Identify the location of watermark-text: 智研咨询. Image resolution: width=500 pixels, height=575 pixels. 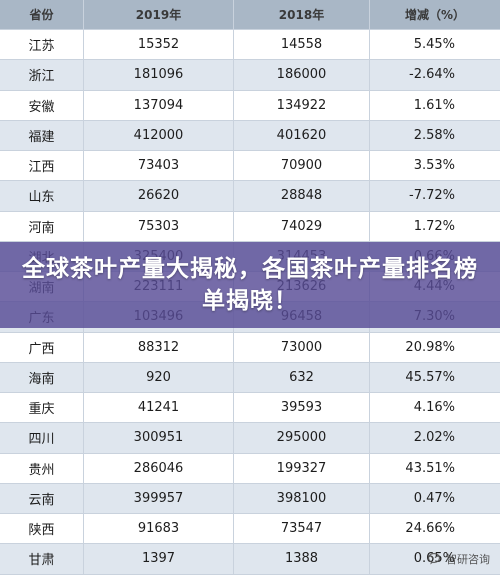
(468, 559).